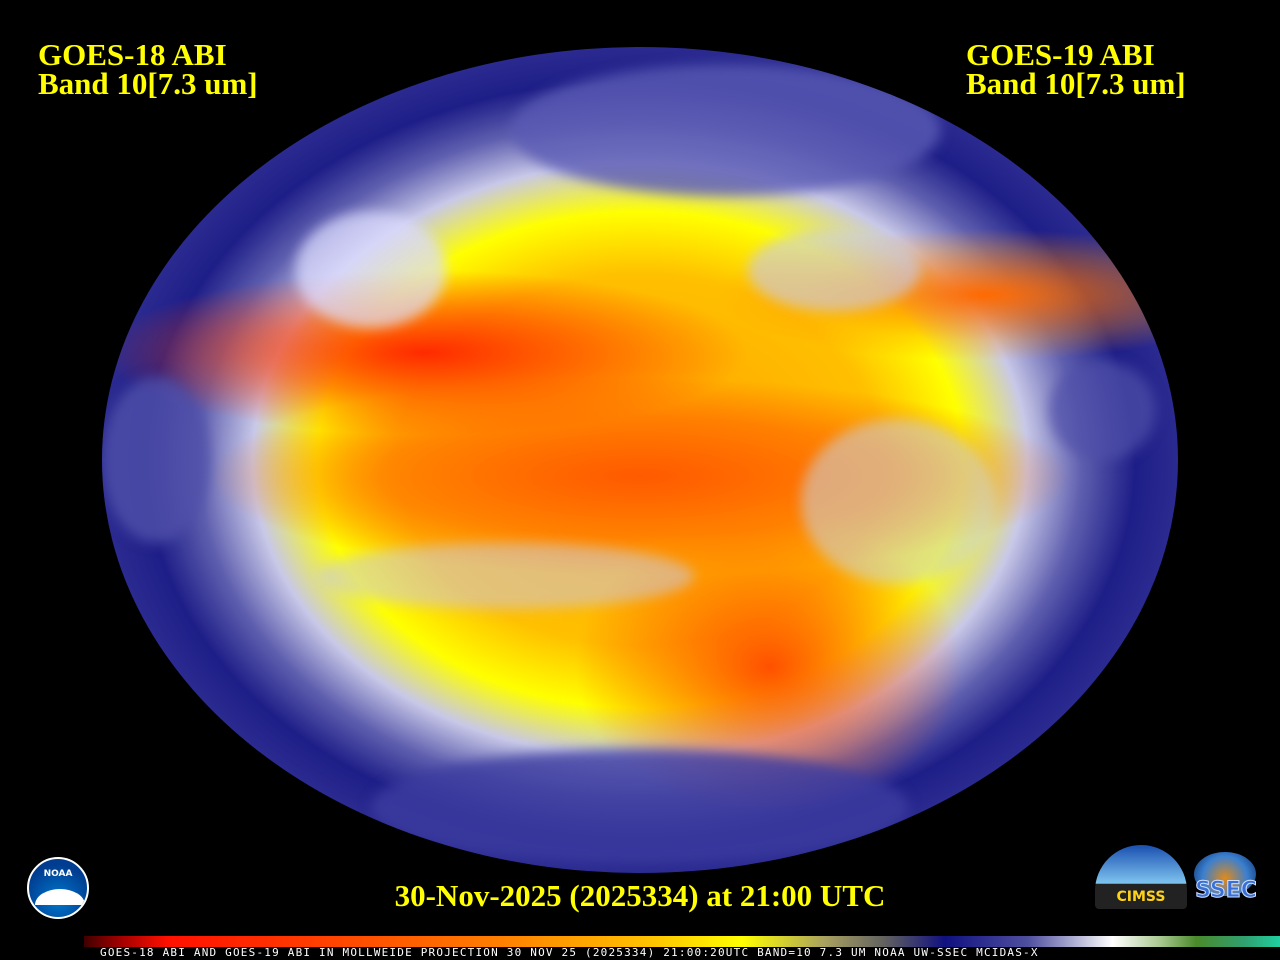 The height and width of the screenshot is (960, 1280). I want to click on ssec-logo: SSEC, so click(1226, 879).